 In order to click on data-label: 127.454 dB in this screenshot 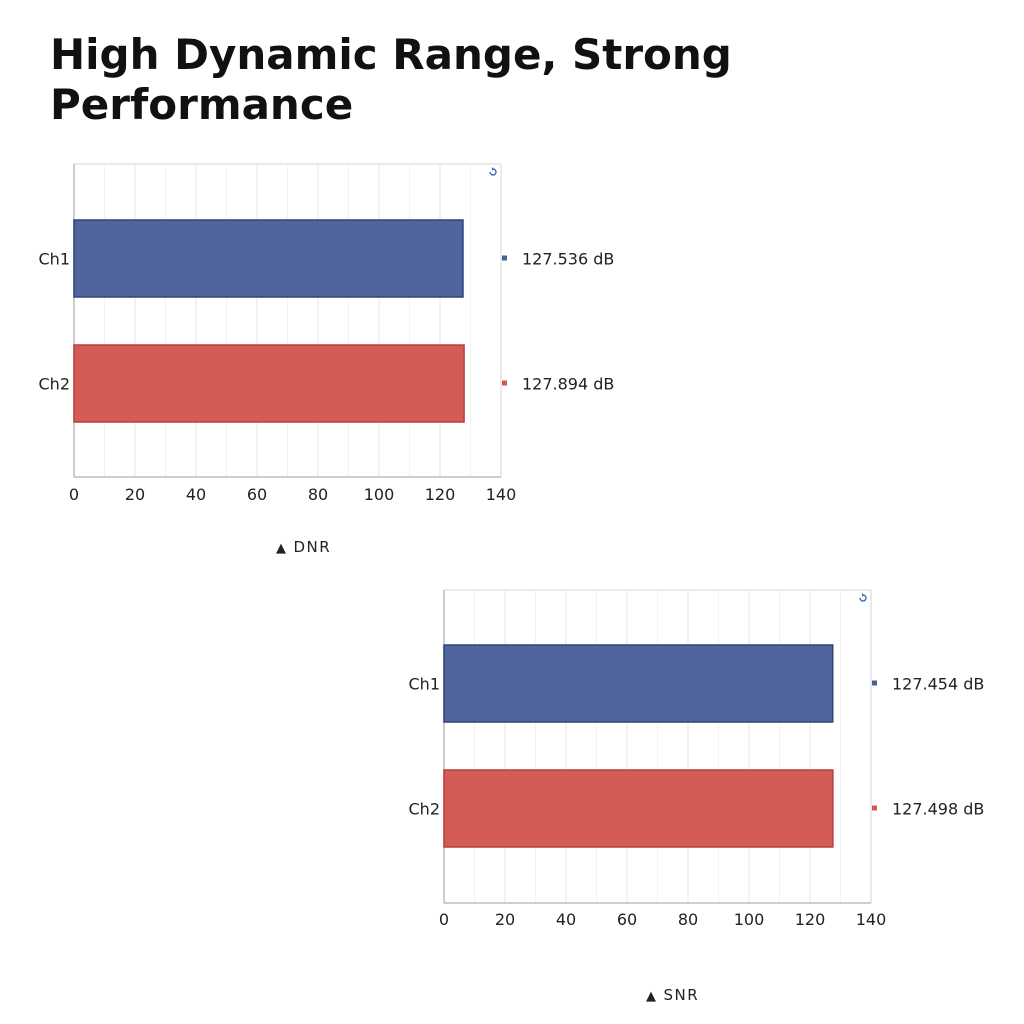, I will do `click(938, 684)`.